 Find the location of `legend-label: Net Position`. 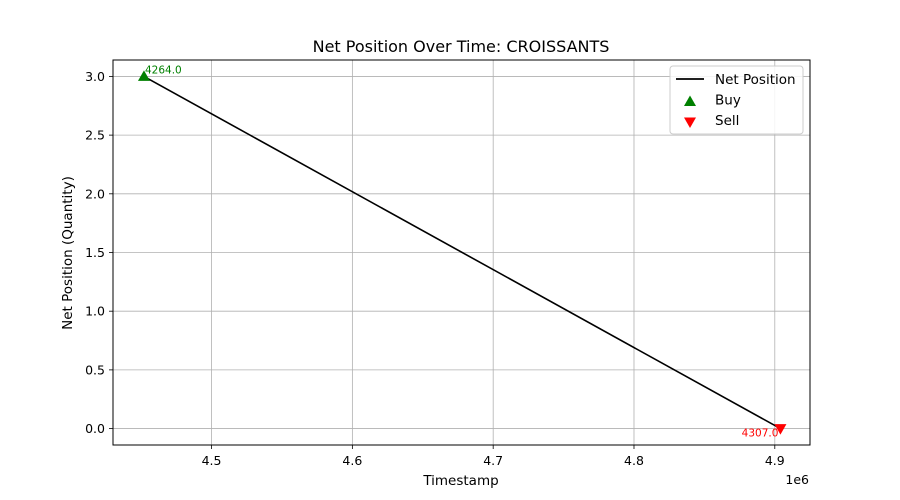

legend-label: Net Position is located at coordinates (755, 80).